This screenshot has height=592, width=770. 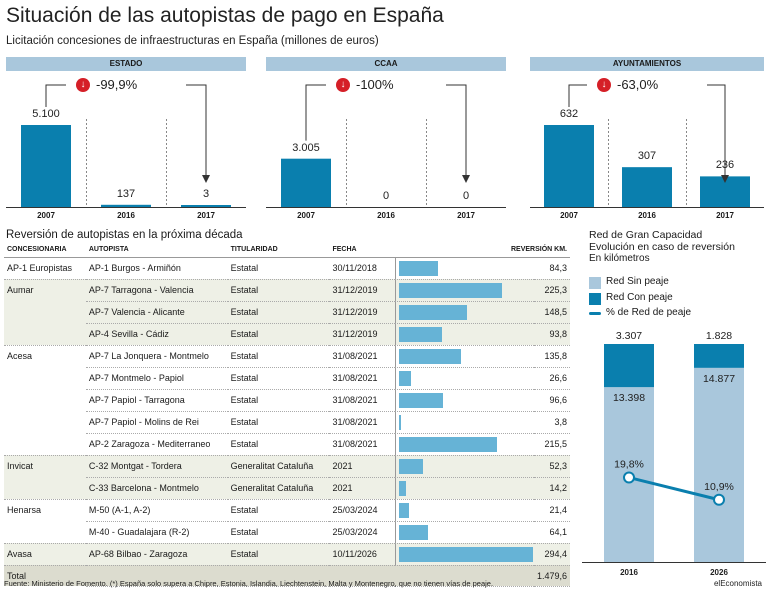 I want to click on legend-swatch-sin-peaje, so click(x=595, y=283).